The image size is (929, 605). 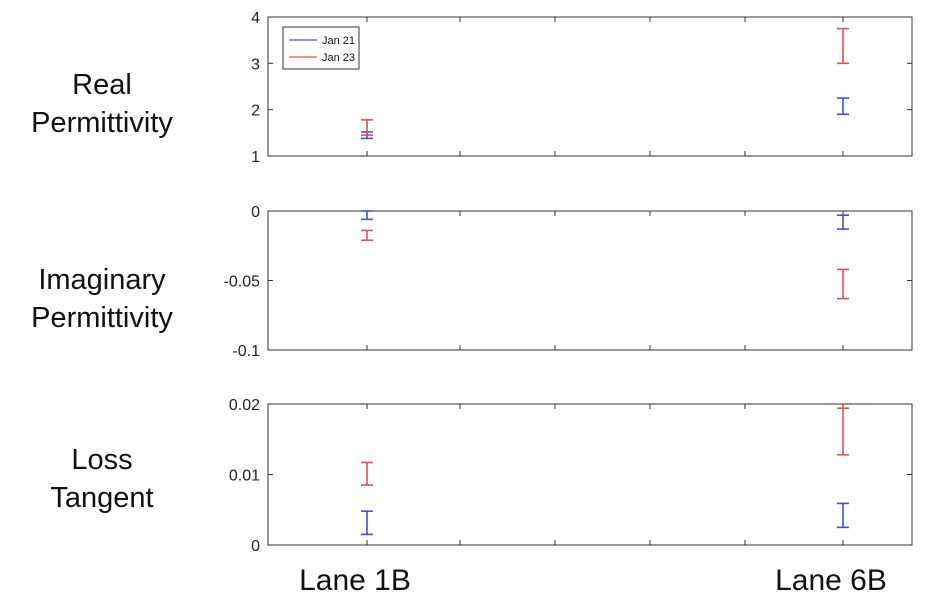 What do you see at coordinates (244, 476) in the screenshot?
I see `y-tick-label: 0.01` at bounding box center [244, 476].